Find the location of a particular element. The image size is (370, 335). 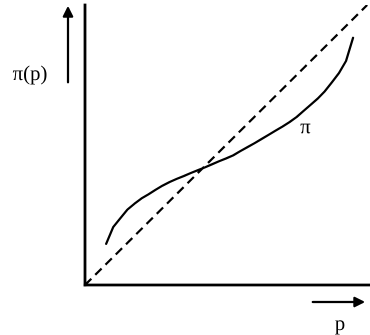

x-axis-title: p is located at coordinates (339, 327).